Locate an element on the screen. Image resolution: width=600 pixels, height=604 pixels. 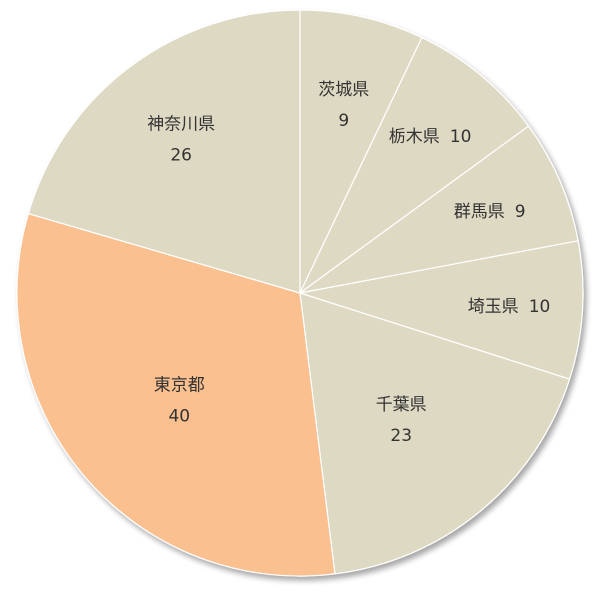
slice-6-value-label: 40 is located at coordinates (179, 417).